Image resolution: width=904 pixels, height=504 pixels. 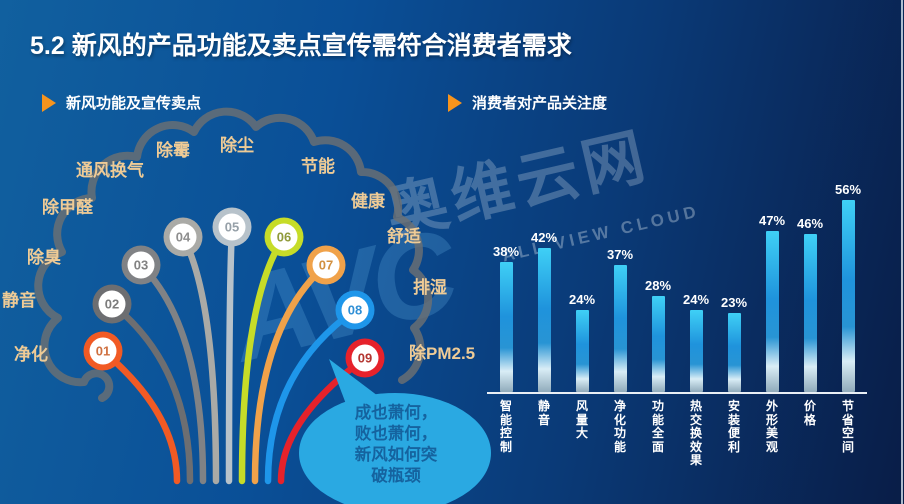 What do you see at coordinates (134, 103) in the screenshot?
I see `section-header-left-label: 新风功能及宣传卖点` at bounding box center [134, 103].